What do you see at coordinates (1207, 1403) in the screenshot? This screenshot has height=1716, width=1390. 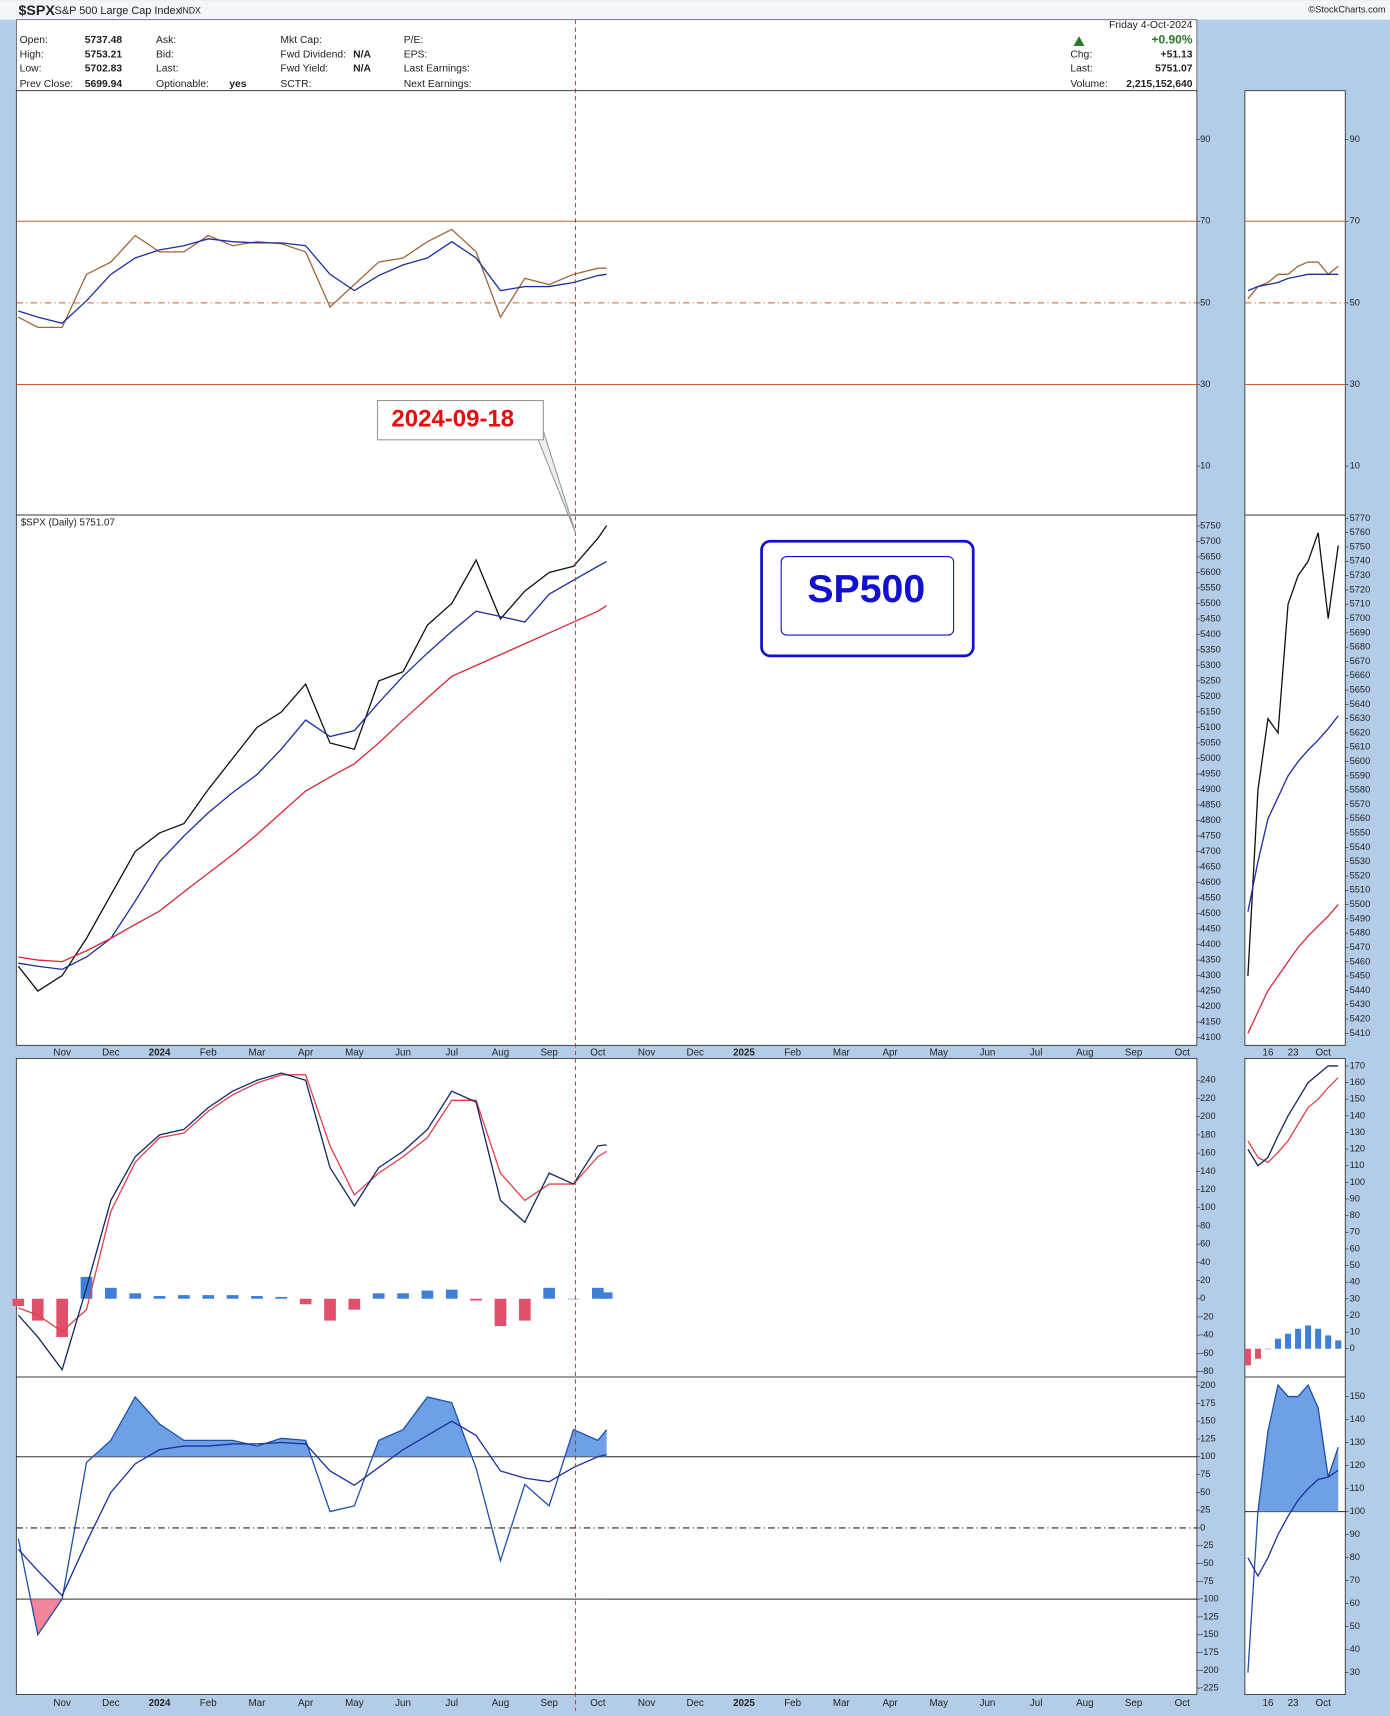 I see `y-tick-label: 175` at bounding box center [1207, 1403].